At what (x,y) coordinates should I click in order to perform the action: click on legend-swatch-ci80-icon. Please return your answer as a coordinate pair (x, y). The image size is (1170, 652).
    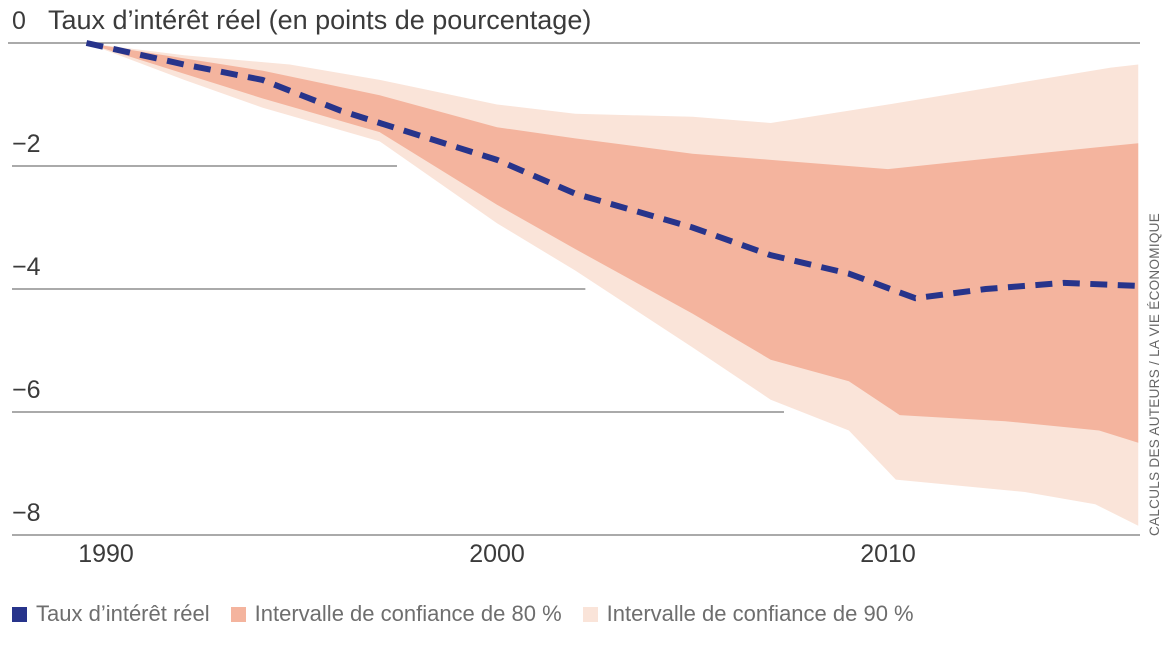
    Looking at the image, I should click on (238, 614).